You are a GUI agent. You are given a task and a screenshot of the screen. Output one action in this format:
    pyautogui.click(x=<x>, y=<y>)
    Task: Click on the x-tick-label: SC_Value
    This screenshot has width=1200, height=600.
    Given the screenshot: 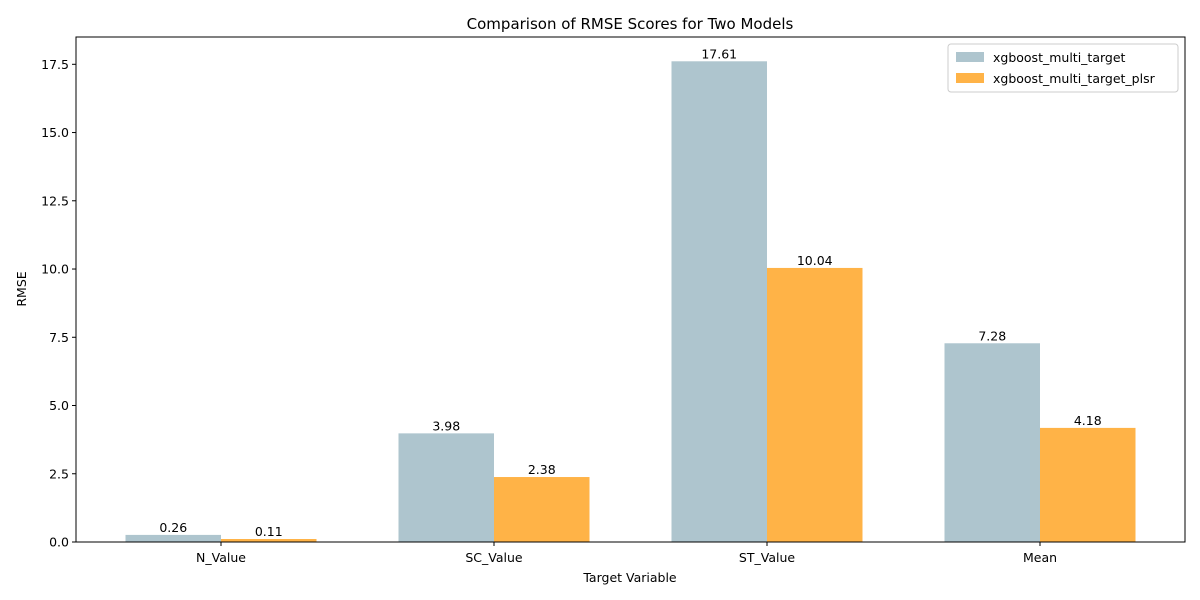 What is the action you would take?
    pyautogui.click(x=494, y=557)
    